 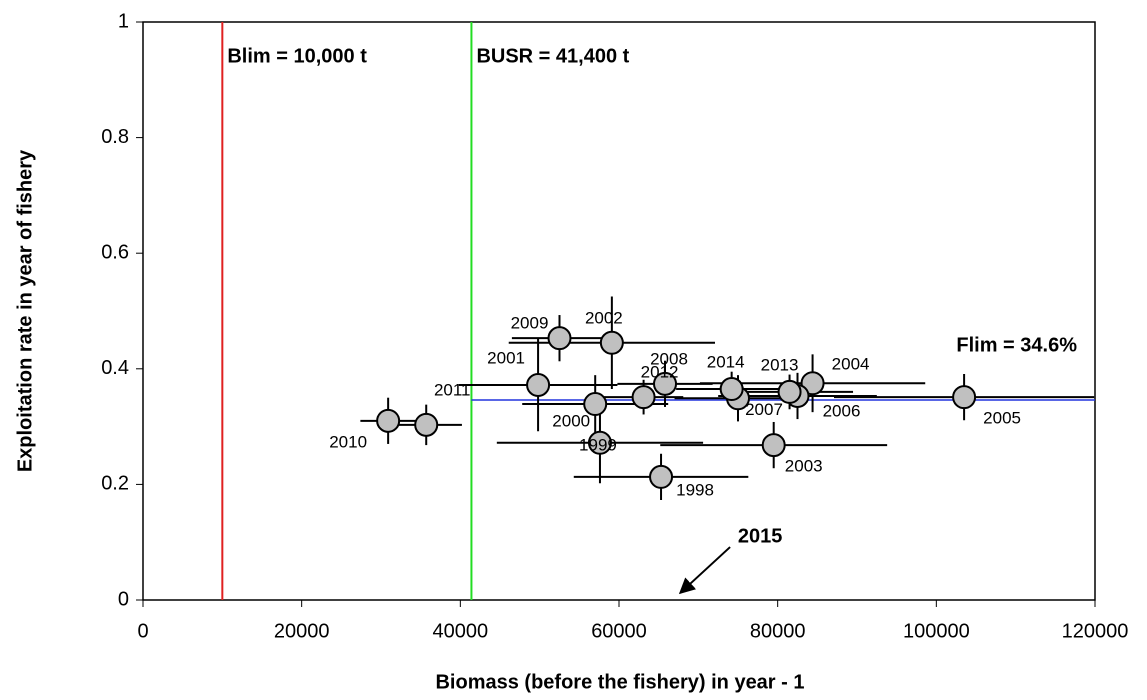 I want to click on point-label: 2007, so click(x=764, y=409).